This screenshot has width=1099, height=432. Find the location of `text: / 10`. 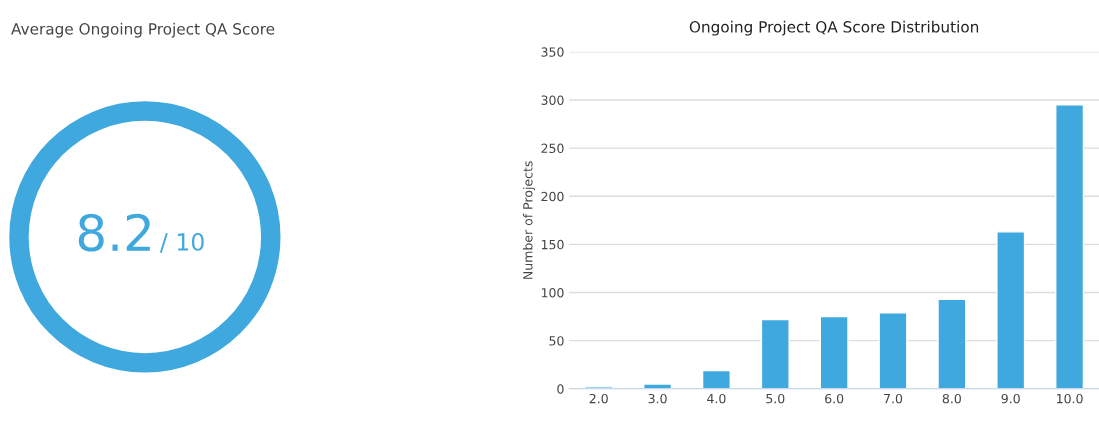

text: / 10 is located at coordinates (181, 242).